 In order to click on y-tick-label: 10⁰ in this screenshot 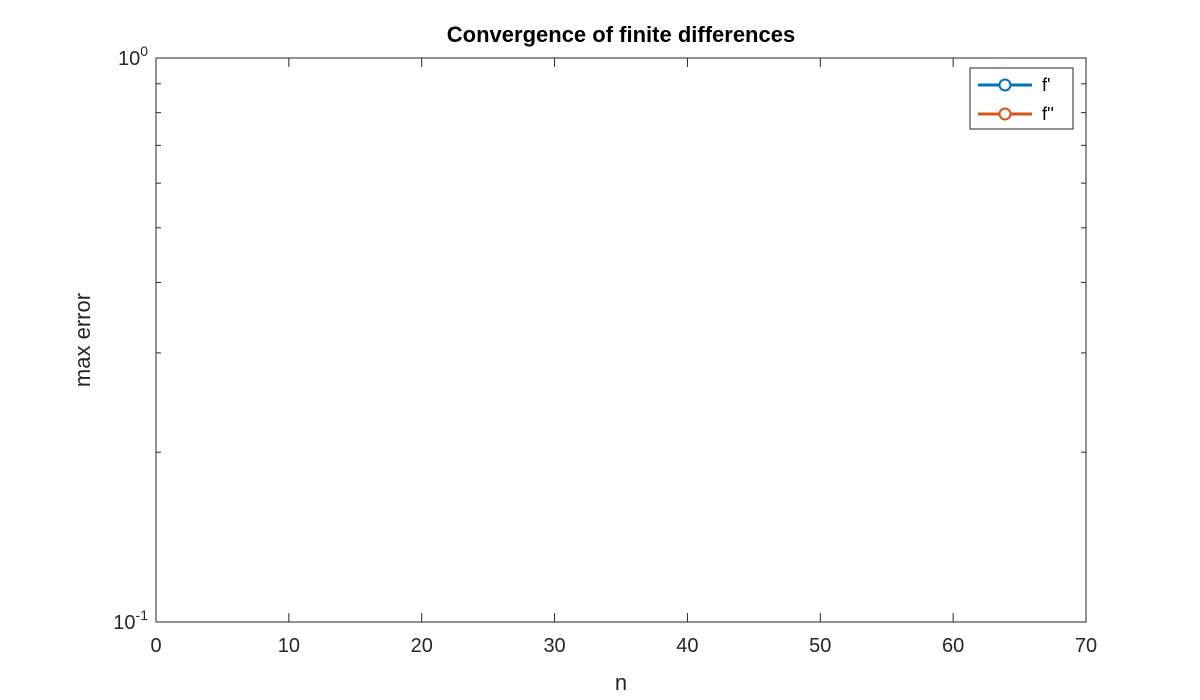, I will do `click(133, 56)`.